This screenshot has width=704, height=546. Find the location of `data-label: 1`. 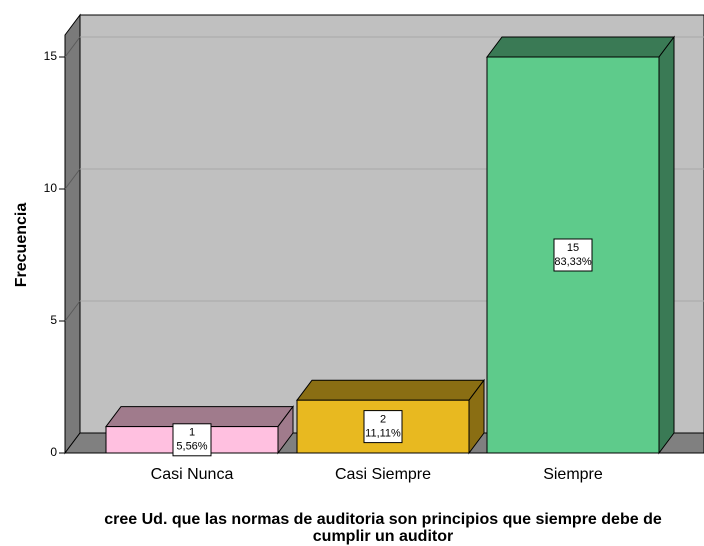

data-label: 1 is located at coordinates (192, 433).